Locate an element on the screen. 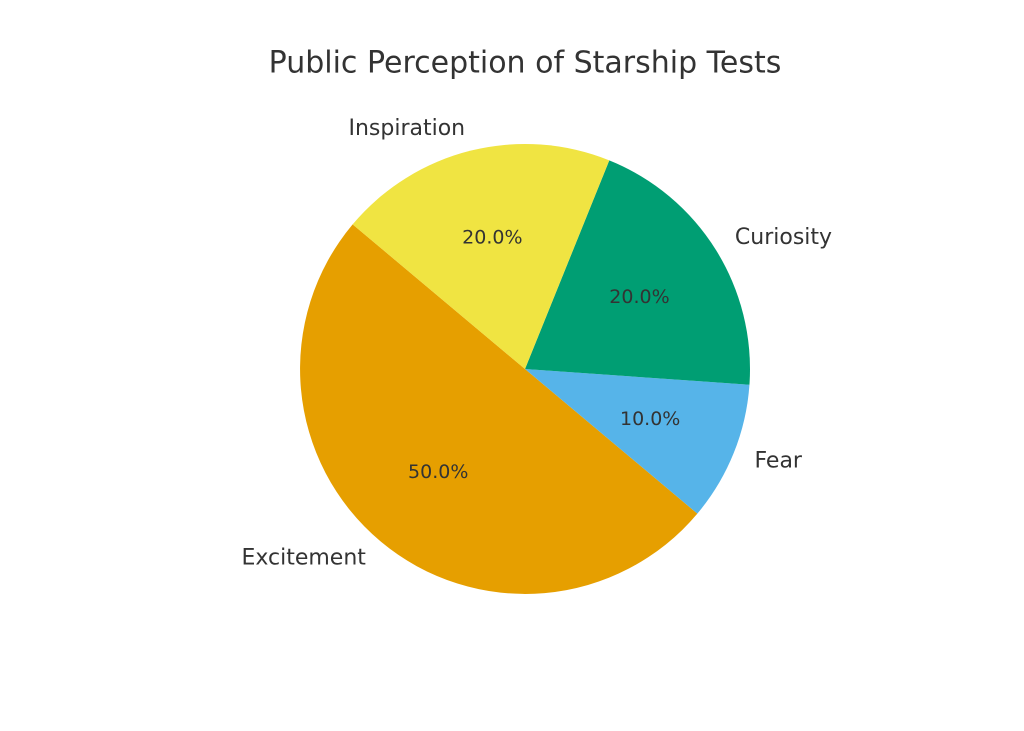  slice-label: Curiosity is located at coordinates (783, 237).